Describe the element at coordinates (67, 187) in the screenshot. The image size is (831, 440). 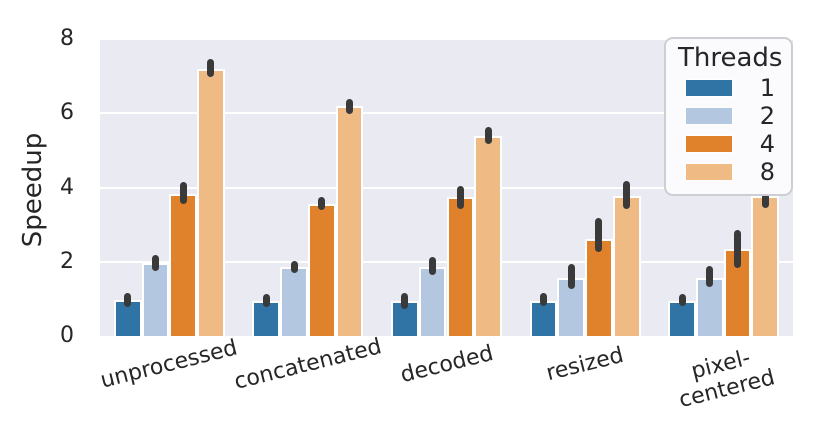
I see `y-tick-label: 4` at that location.